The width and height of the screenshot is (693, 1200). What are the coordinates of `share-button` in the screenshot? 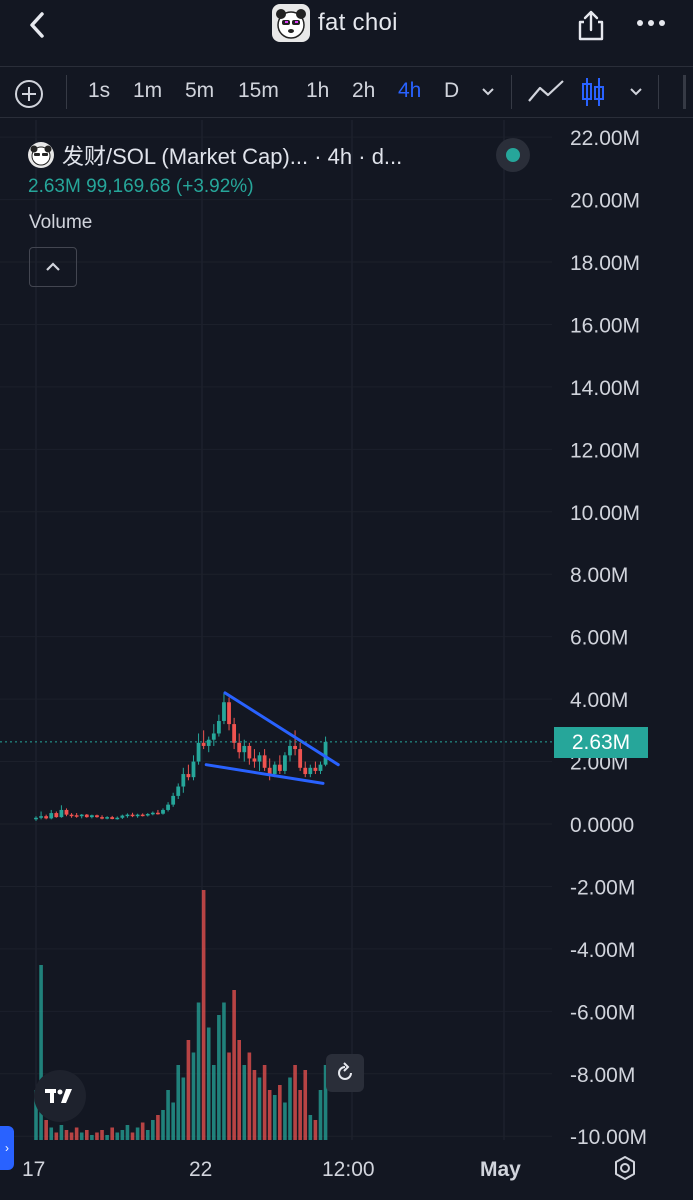 It's located at (591, 25).